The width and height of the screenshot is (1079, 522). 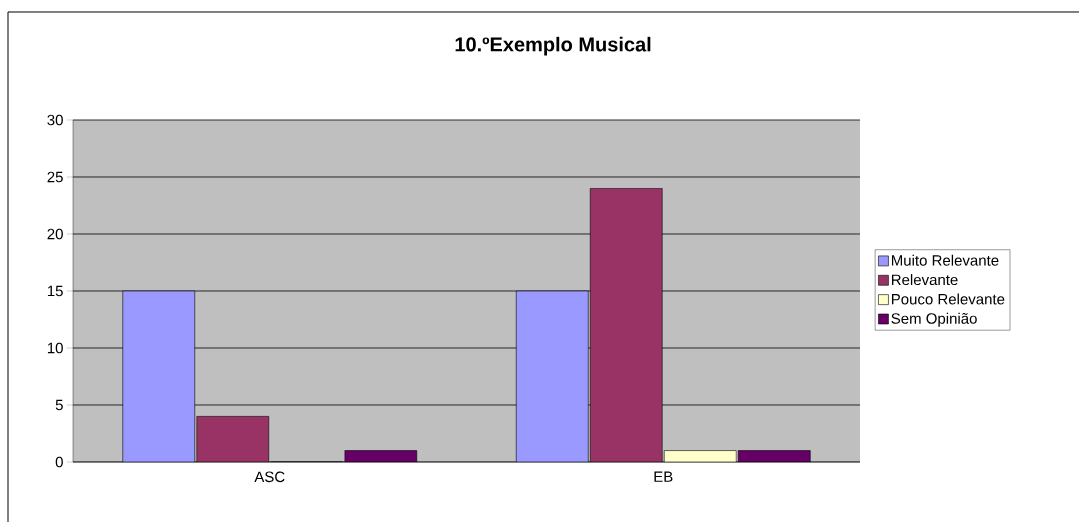 I want to click on y-tick-label: 25, so click(x=55, y=177).